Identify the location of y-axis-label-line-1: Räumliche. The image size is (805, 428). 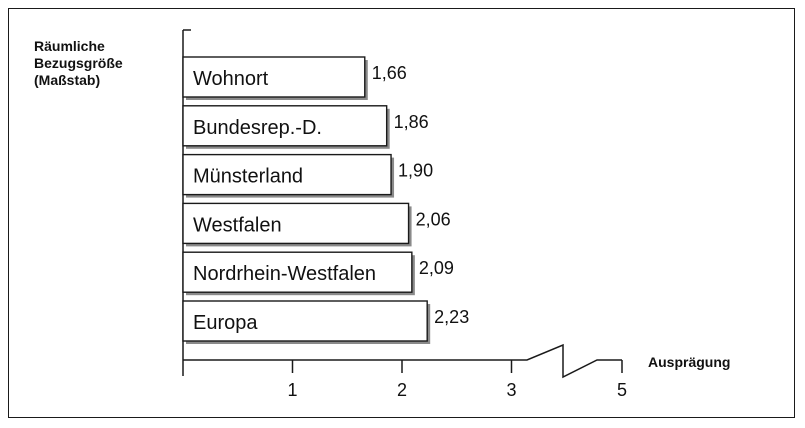
(69, 46).